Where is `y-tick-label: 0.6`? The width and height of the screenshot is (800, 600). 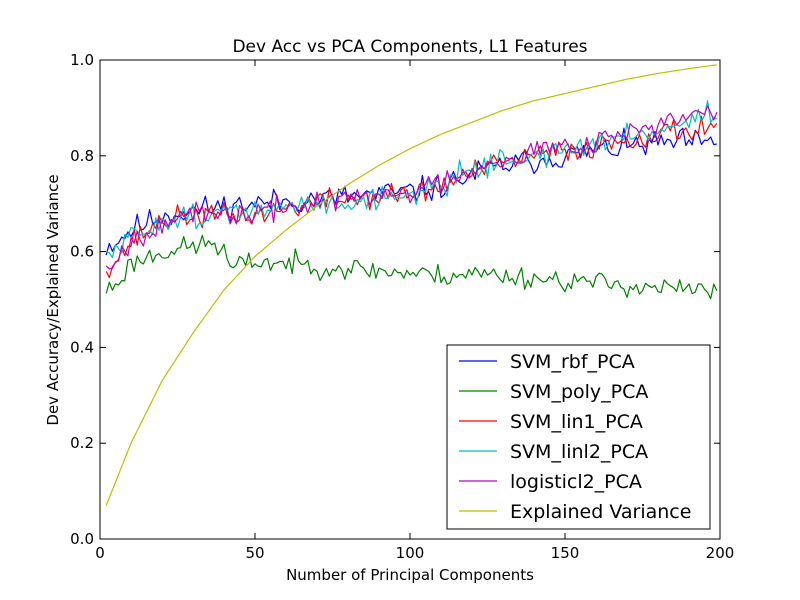
y-tick-label: 0.6 is located at coordinates (82, 252).